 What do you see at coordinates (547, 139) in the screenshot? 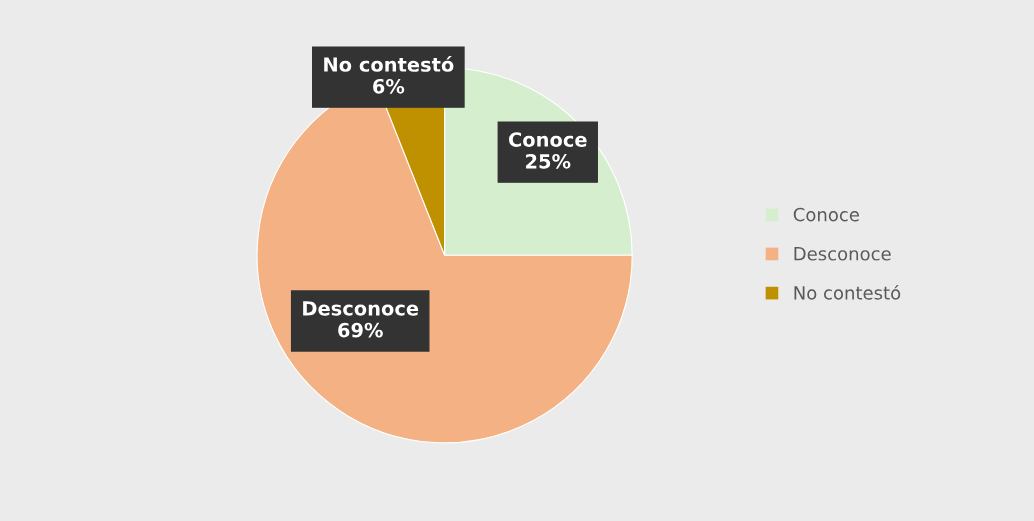
I see `slice-label: Conoce` at bounding box center [547, 139].